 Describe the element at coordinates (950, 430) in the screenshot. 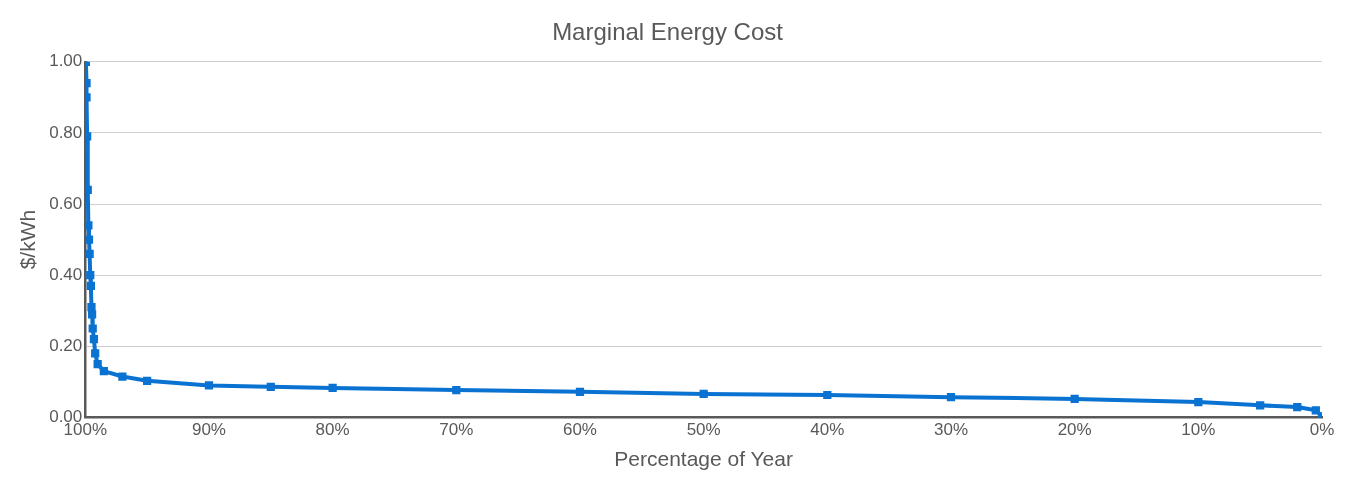

I see `x-tick-label: 30%` at that location.